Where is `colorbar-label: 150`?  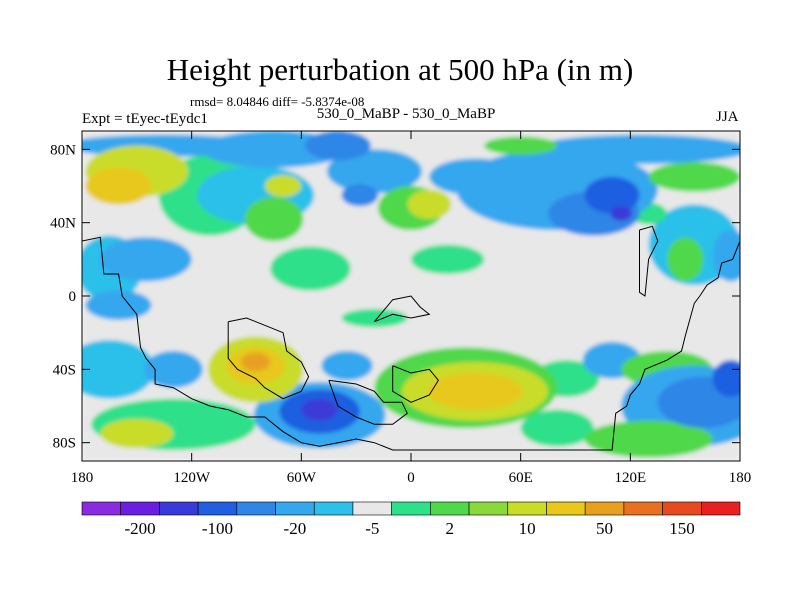
colorbar-label: 150 is located at coordinates (682, 528).